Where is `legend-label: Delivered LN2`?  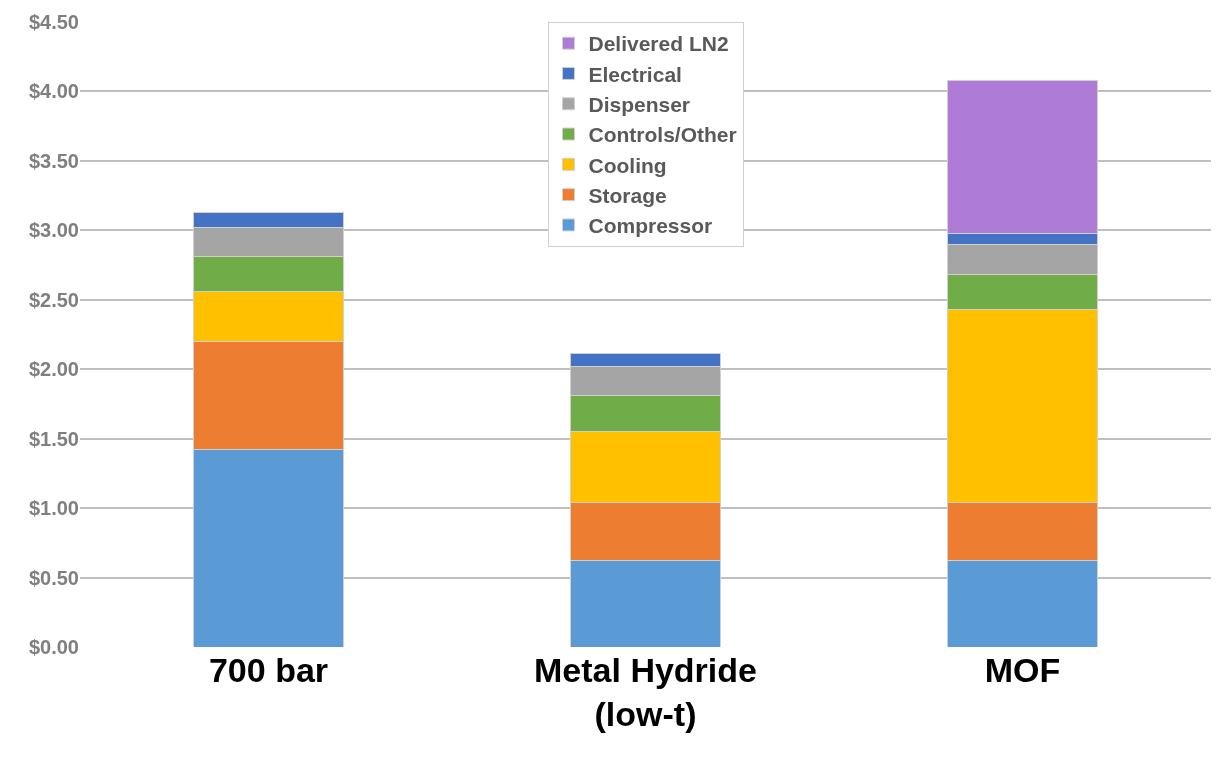 legend-label: Delivered LN2 is located at coordinates (658, 44).